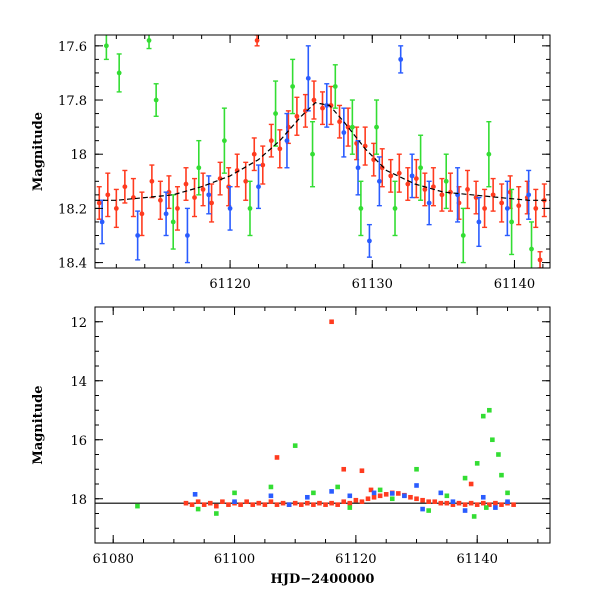 Image resolution: width=600 pixels, height=604 pixels. I want to click on chart0-y-tick-label-3: 18.2, so click(72, 209).